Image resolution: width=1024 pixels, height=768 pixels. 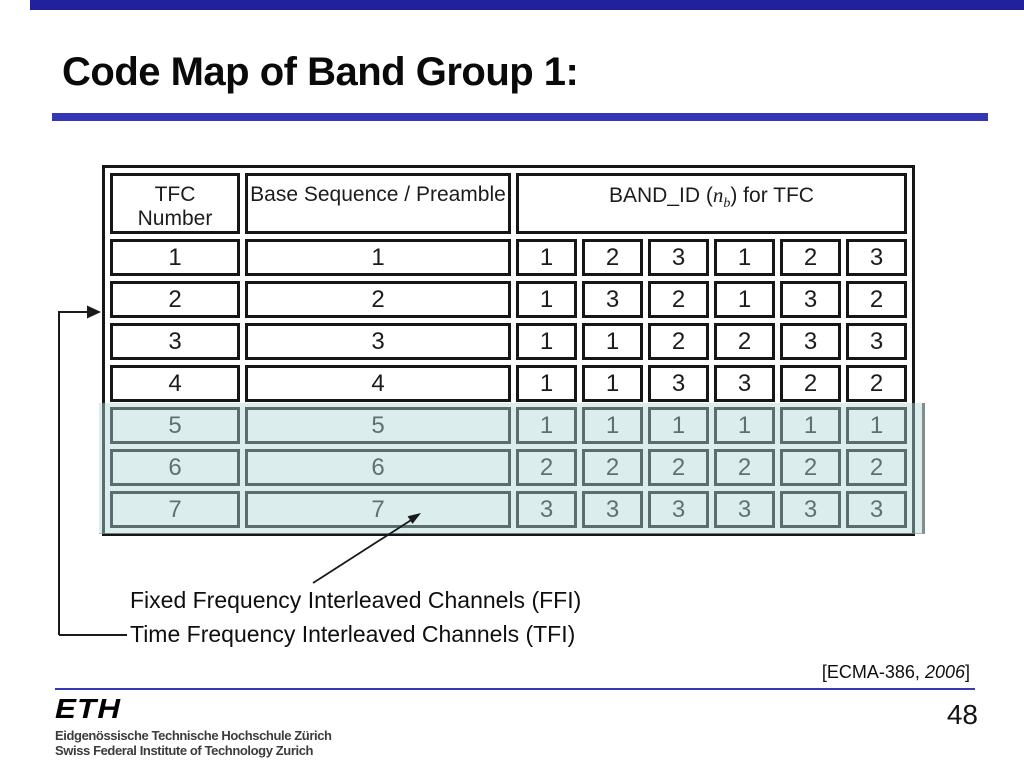 I want to click on tfc-number-header: TFC Number, so click(x=175, y=203).